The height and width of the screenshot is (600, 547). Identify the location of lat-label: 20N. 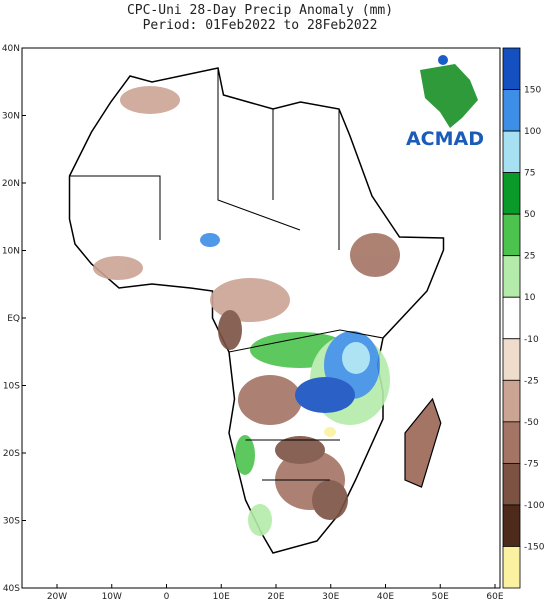
(11, 184).